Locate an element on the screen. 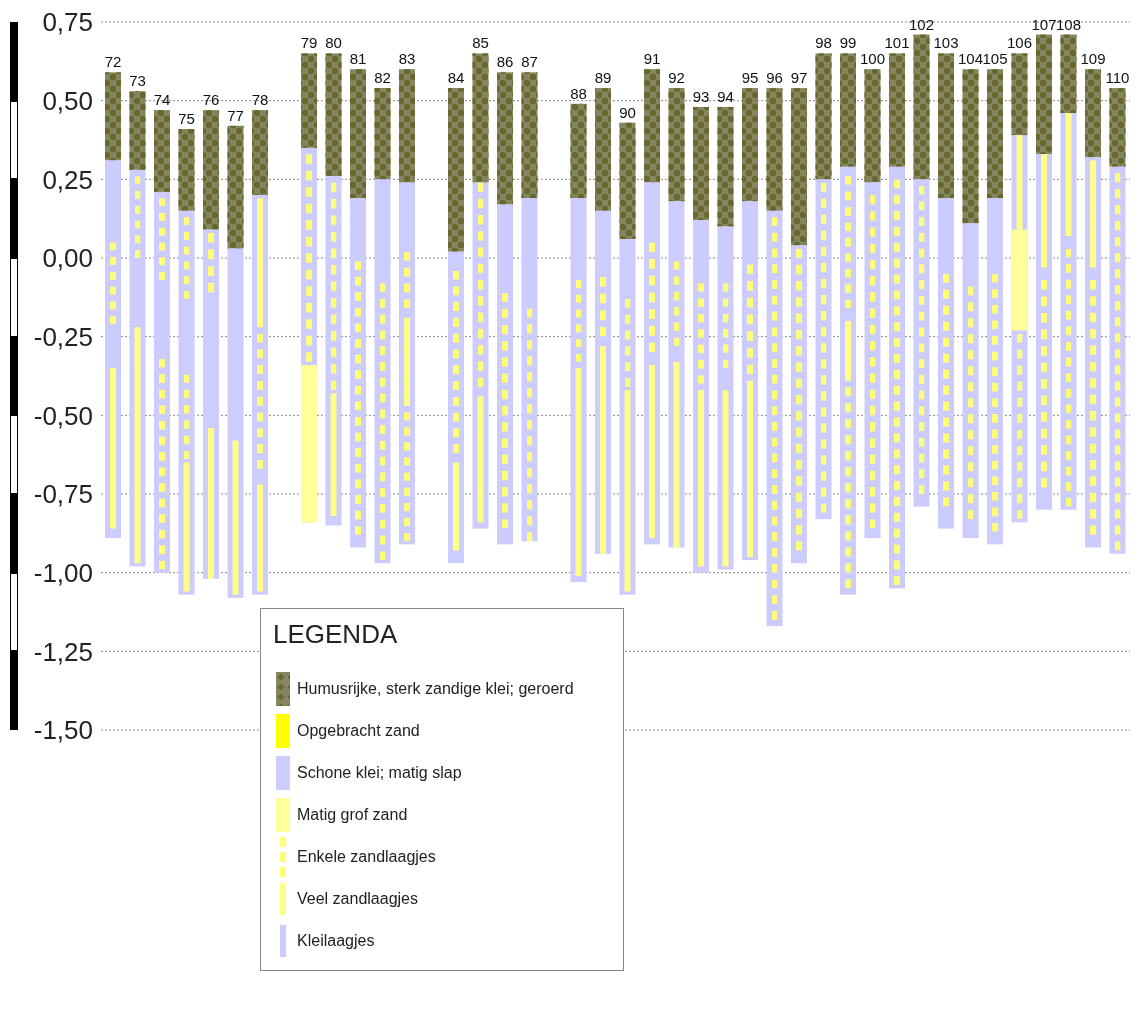 The image size is (1136, 1009). x-tick-label: 79 is located at coordinates (309, 43).